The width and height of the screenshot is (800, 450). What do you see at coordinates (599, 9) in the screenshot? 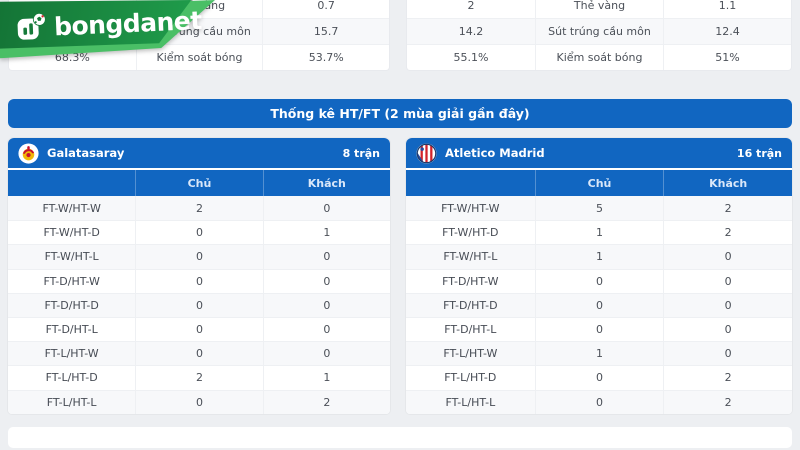
I see `stat-row: 2 Thẻ vàng 1.1` at bounding box center [599, 9].